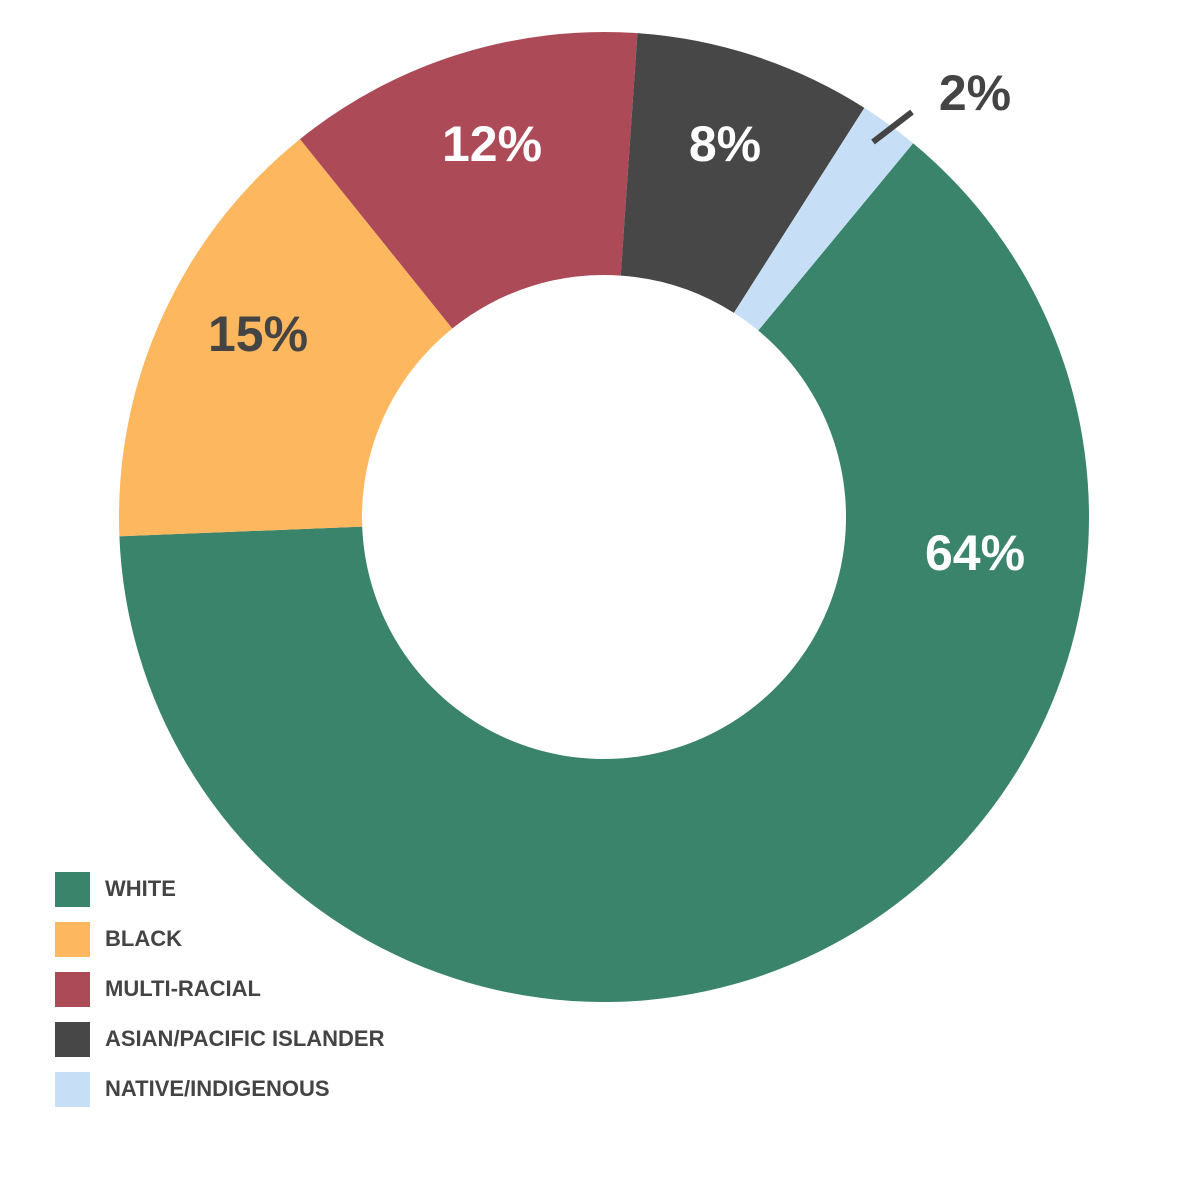 The height and width of the screenshot is (1200, 1200). What do you see at coordinates (892, 127) in the screenshot?
I see `leader-line` at bounding box center [892, 127].